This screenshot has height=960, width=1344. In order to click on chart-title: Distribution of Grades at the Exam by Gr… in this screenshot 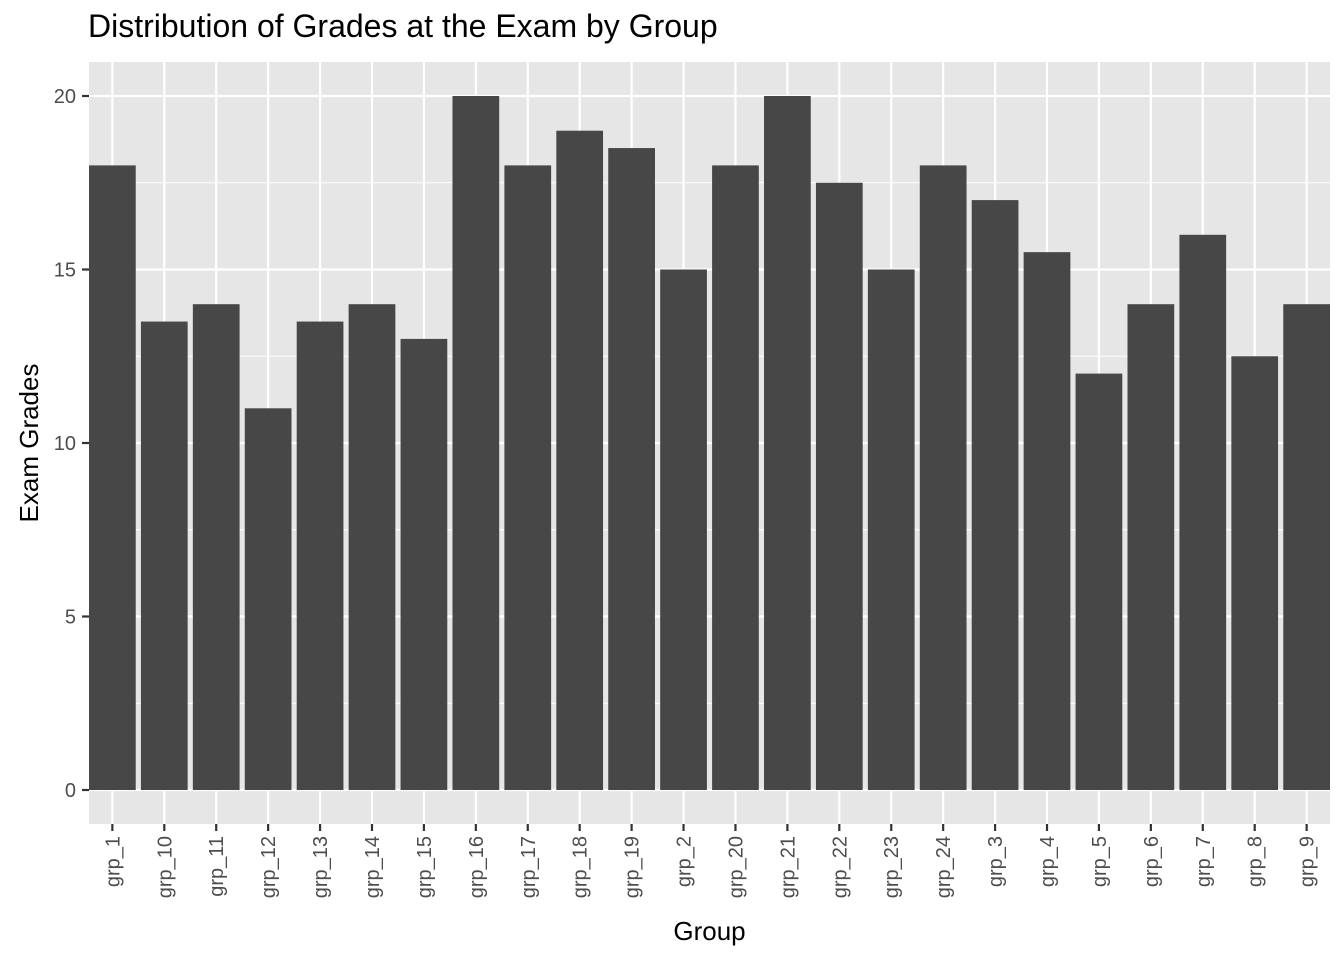, I will do `click(403, 26)`.